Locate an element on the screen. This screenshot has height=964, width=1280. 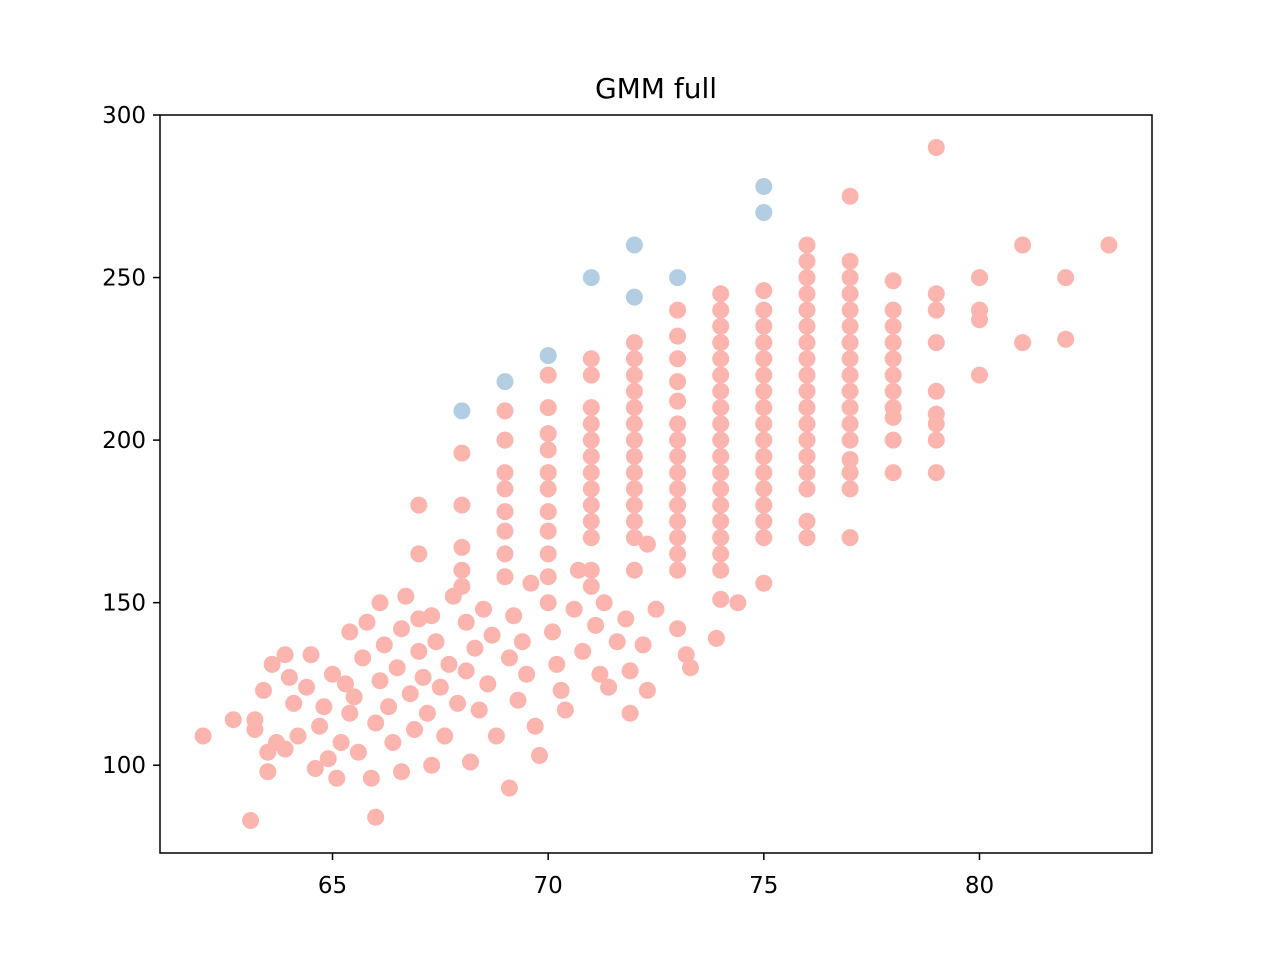
y-tick-label: 150 is located at coordinates (124, 604).